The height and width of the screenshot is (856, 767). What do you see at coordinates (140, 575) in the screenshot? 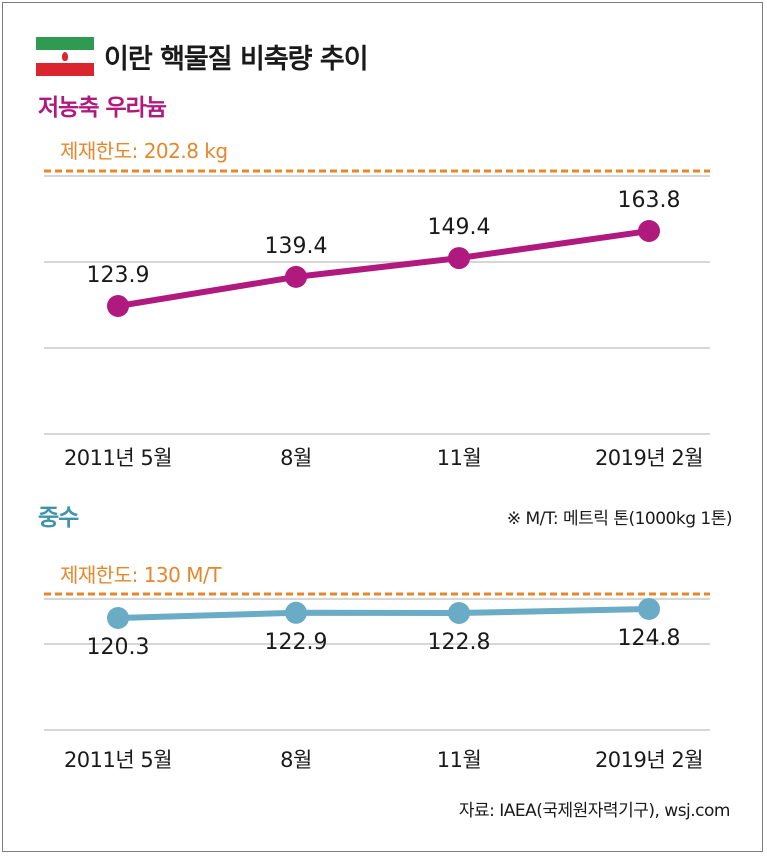
I see `heavy-water-limit-label: 제재한도: 130 M/T` at bounding box center [140, 575].